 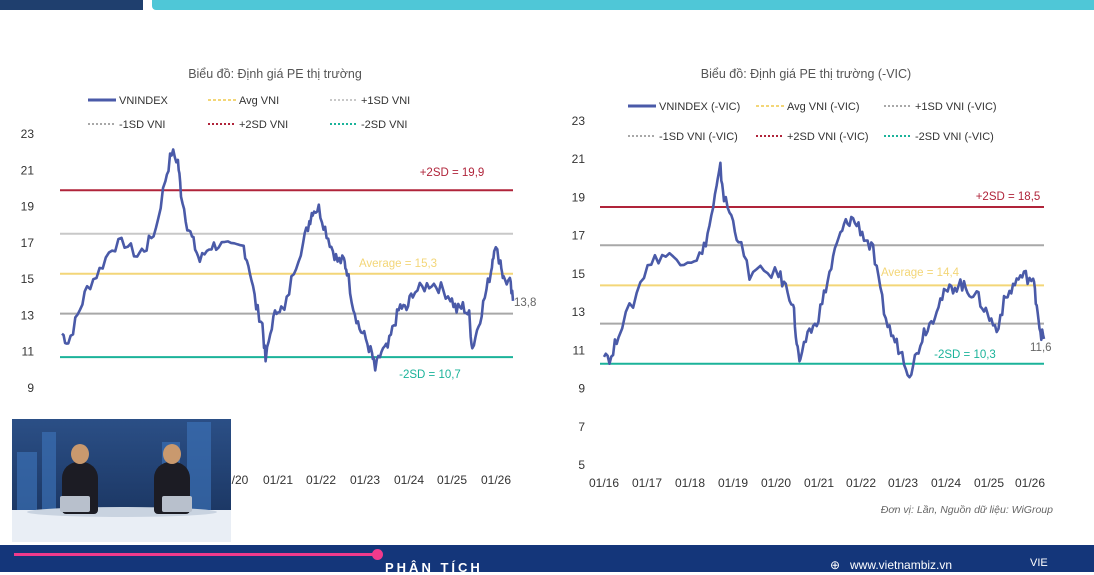 What do you see at coordinates (806, 74) in the screenshot?
I see `right-chart-title: Biểu đồ: Định giá PE thị trường (-VIC)` at bounding box center [806, 74].